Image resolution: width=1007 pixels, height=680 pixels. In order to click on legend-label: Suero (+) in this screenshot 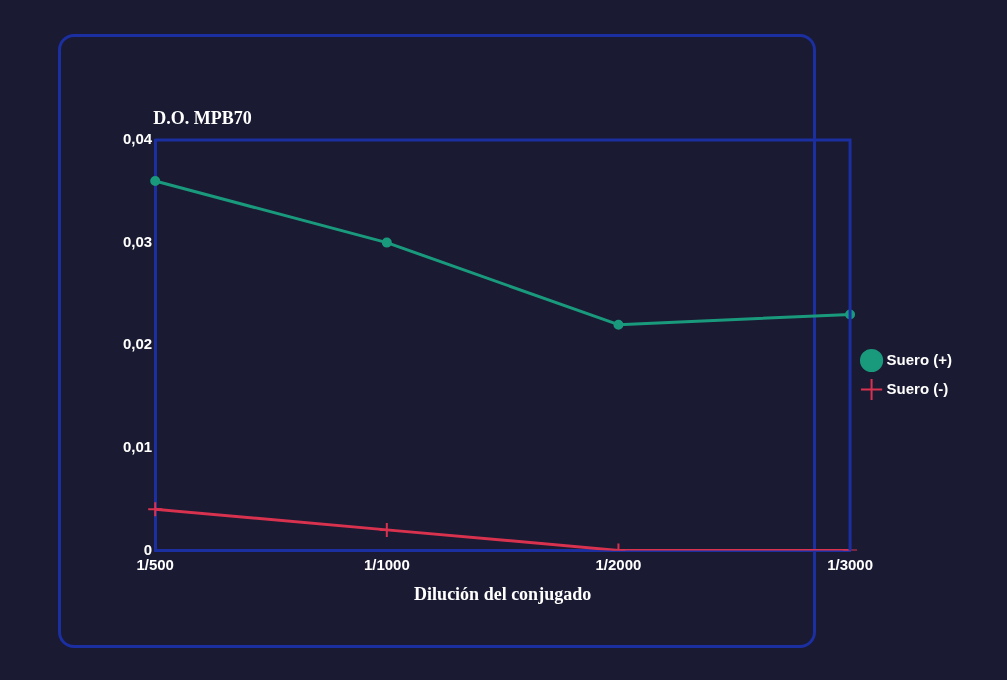, I will do `click(919, 359)`.